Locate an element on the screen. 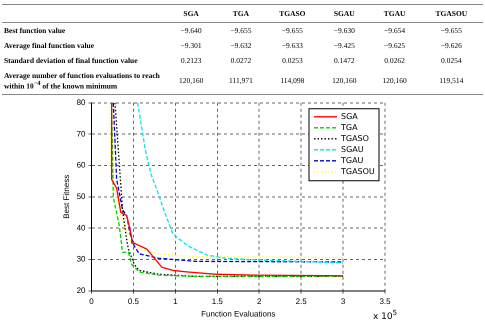 The width and height of the screenshot is (485, 335). y-axis-title: Best Fitness is located at coordinates (67, 196).